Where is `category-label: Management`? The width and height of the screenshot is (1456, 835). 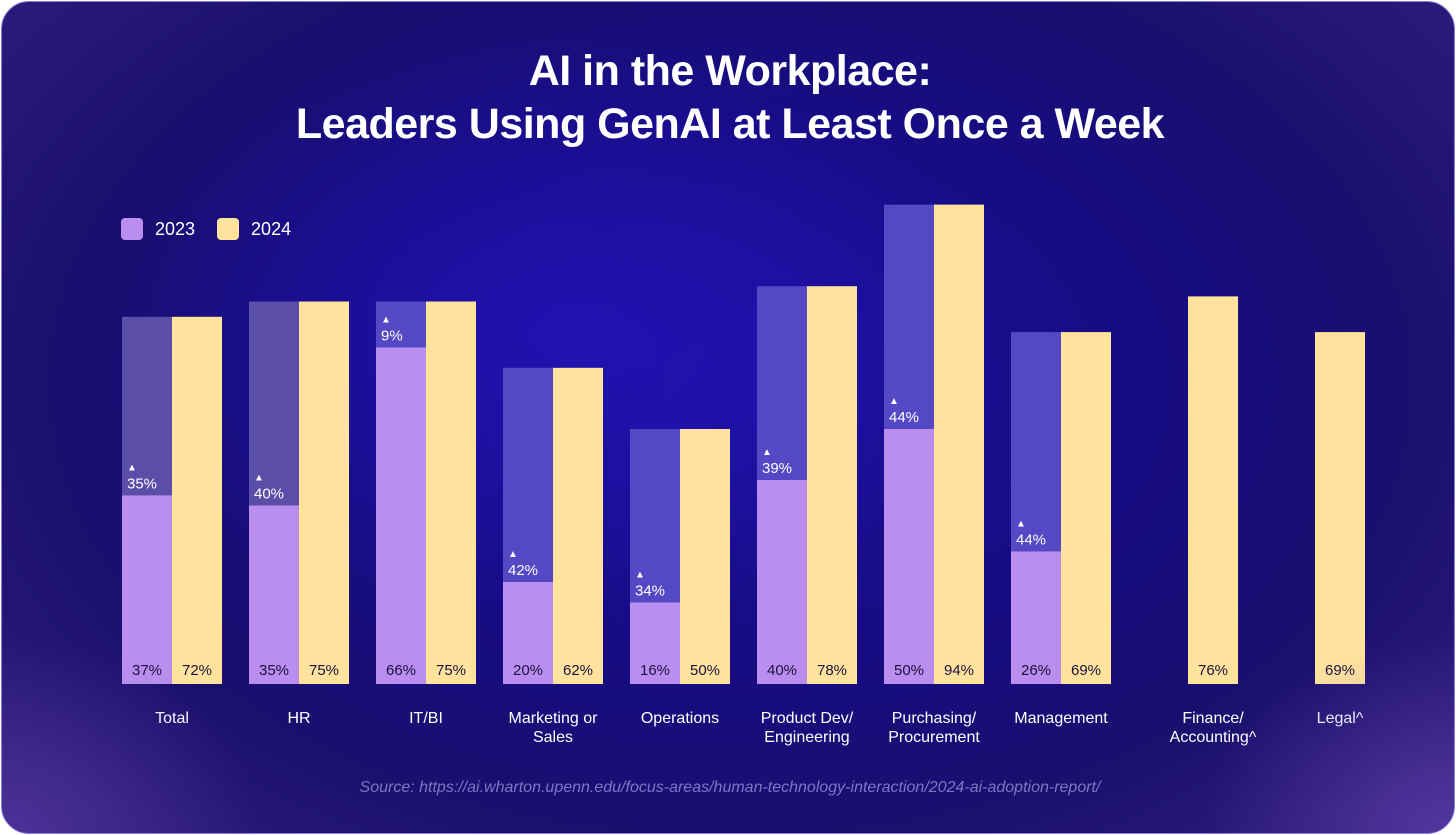
category-label: Management is located at coordinates (1061, 718).